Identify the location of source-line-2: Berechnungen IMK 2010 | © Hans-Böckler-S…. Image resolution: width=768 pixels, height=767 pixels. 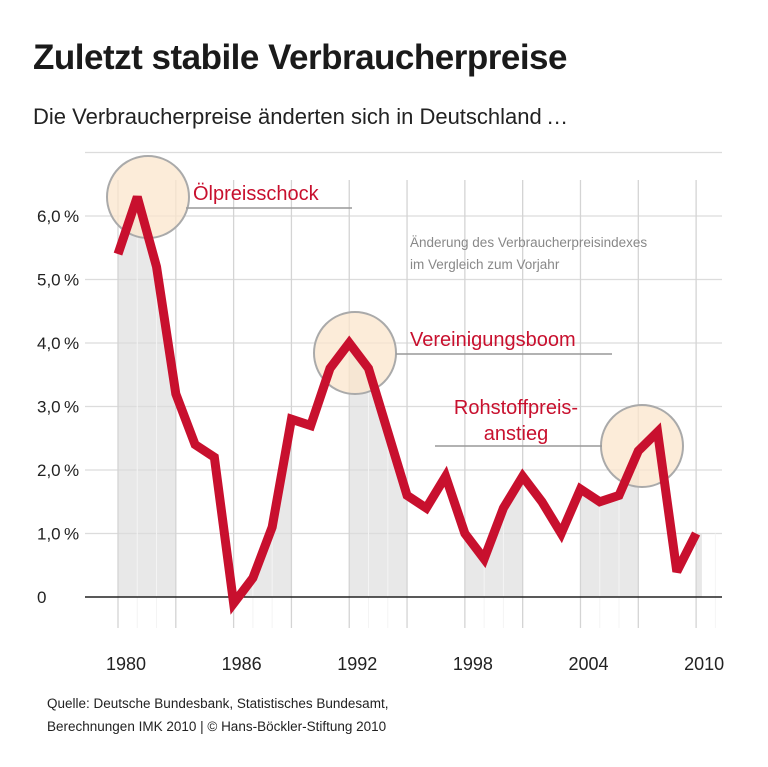
(217, 726).